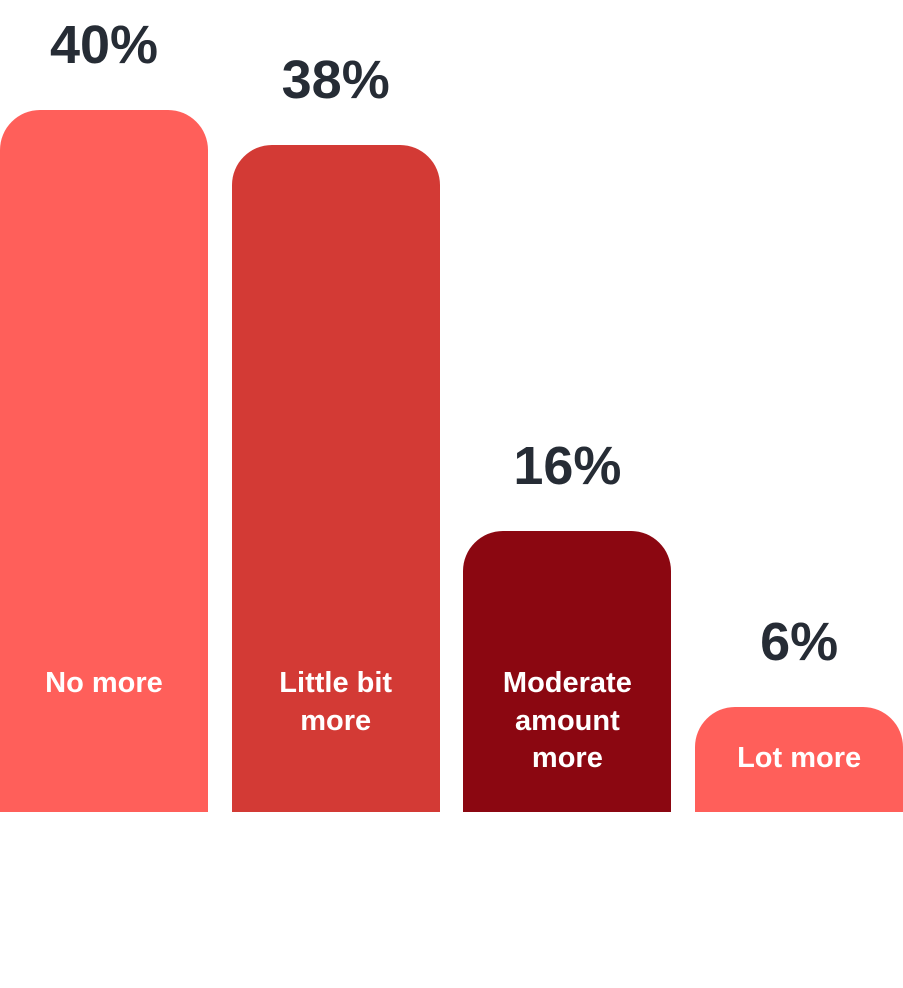 This screenshot has width=903, height=988. What do you see at coordinates (104, 45) in the screenshot?
I see `value-label: 40%` at bounding box center [104, 45].